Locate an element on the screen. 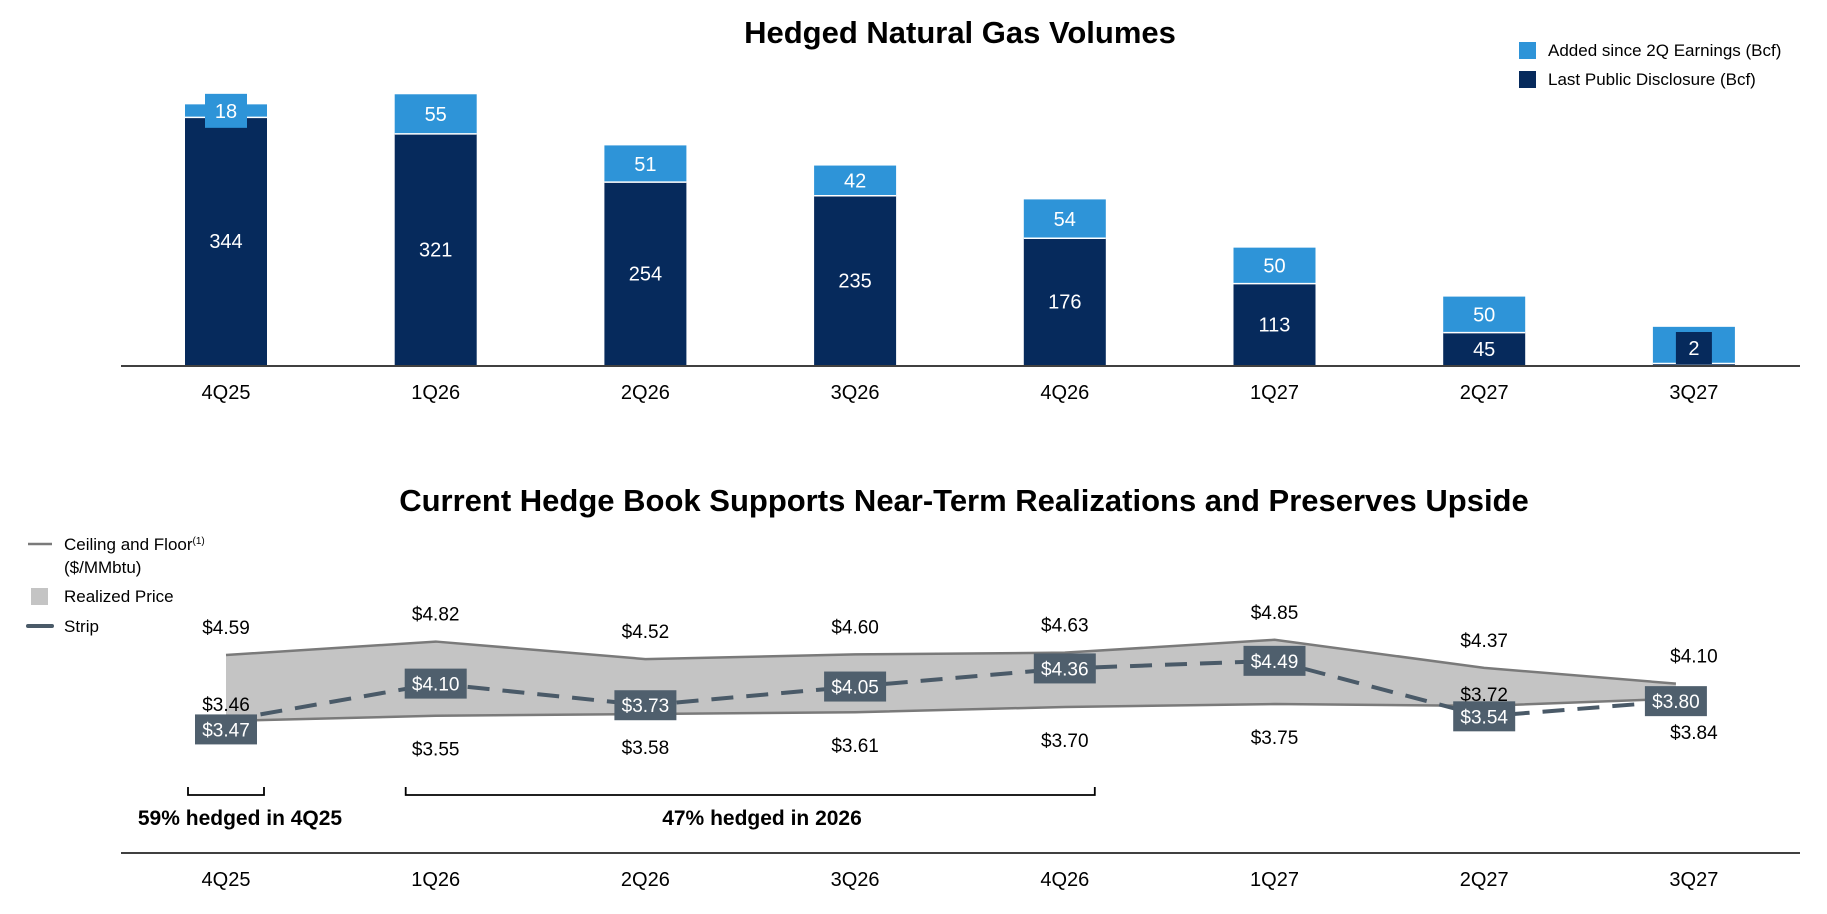 The width and height of the screenshot is (1827, 914). x-tick-bottom-1Q26: 1Q26 is located at coordinates (435, 880).